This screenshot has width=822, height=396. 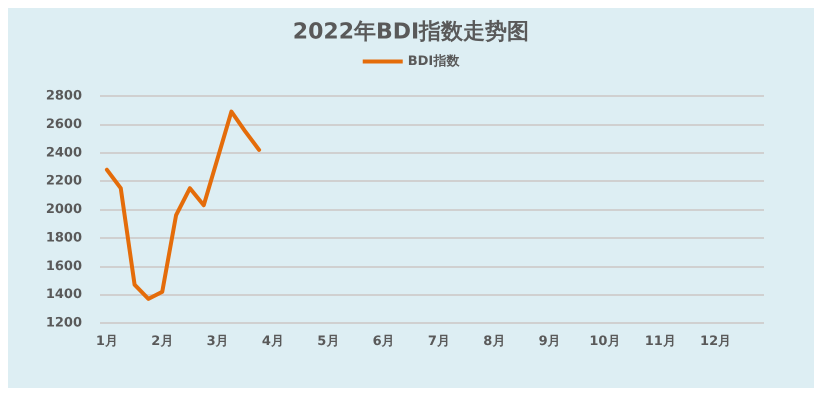 What do you see at coordinates (64, 152) in the screenshot?
I see `y-tick-label: 2400` at bounding box center [64, 152].